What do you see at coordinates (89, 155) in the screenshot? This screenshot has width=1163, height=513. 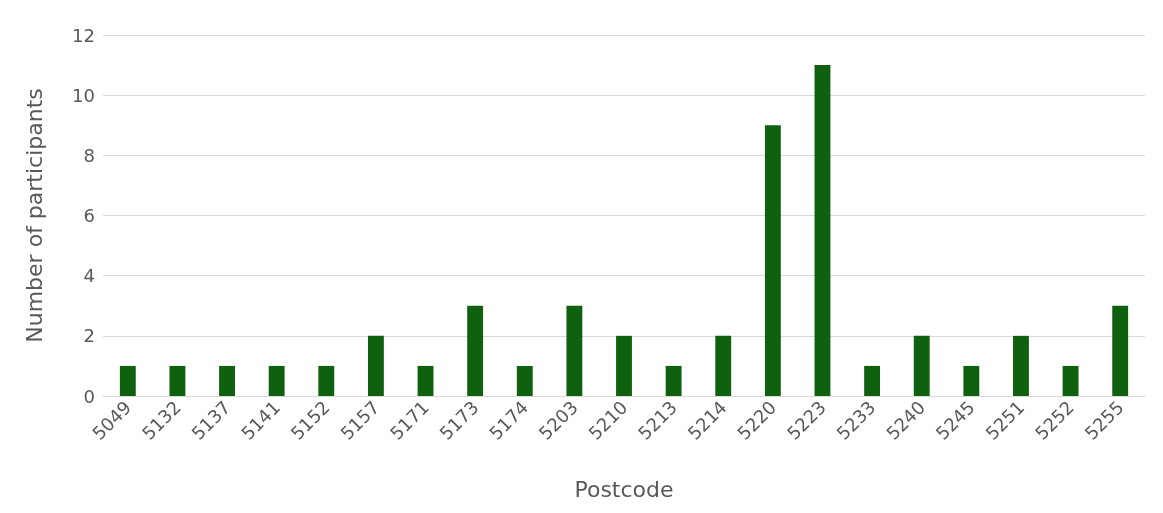 I see `y-tick-label: 8` at bounding box center [89, 155].